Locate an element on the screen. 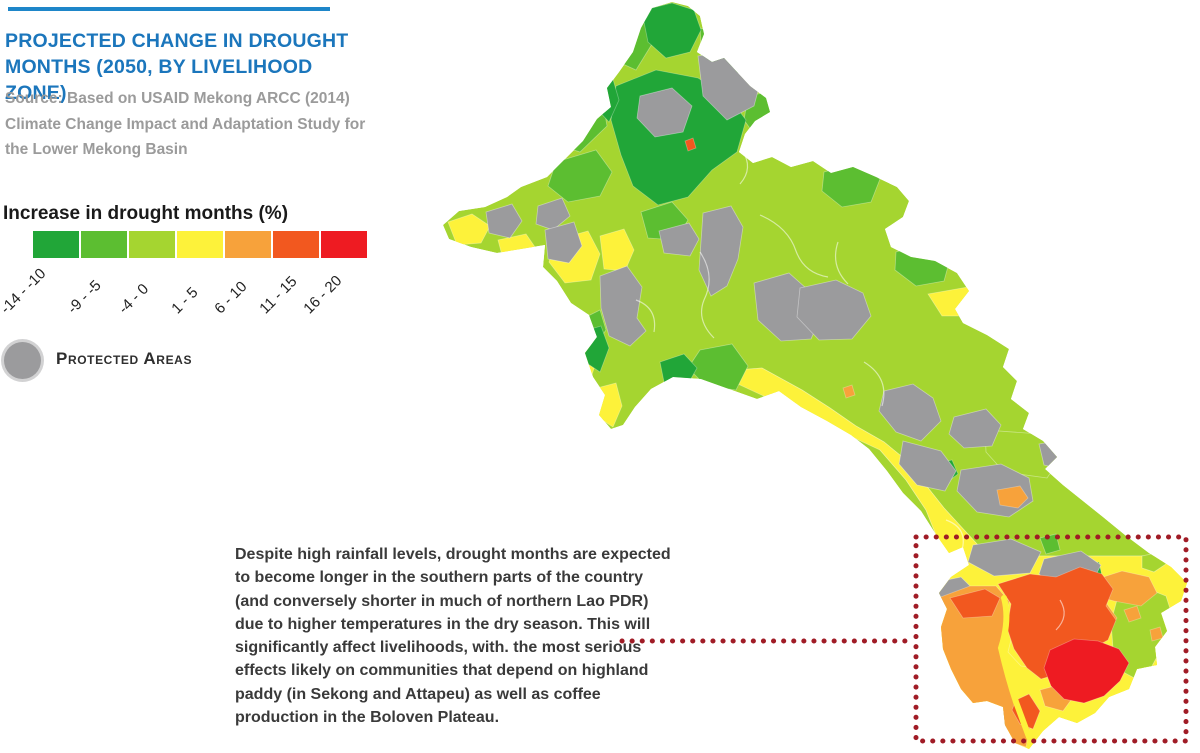 The height and width of the screenshot is (753, 1200). protected-areas-label: Protected Areas is located at coordinates (124, 358).